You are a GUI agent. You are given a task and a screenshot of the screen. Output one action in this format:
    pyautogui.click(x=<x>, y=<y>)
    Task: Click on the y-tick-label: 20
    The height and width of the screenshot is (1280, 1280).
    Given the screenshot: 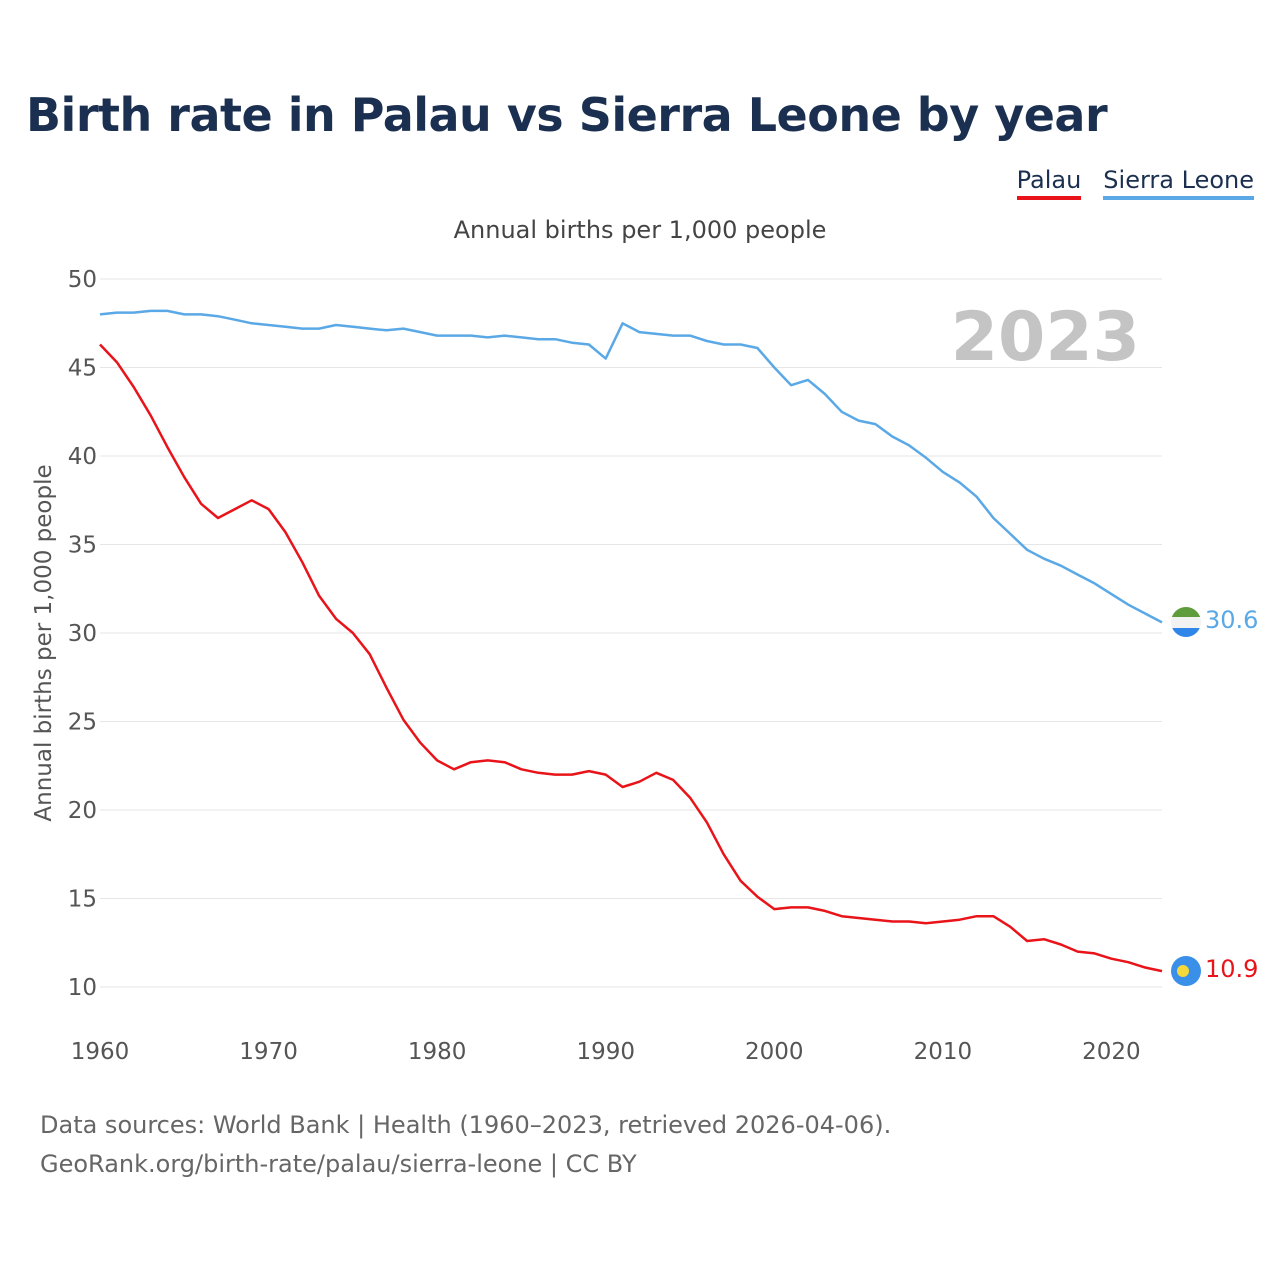 What is the action you would take?
    pyautogui.click(x=82, y=811)
    